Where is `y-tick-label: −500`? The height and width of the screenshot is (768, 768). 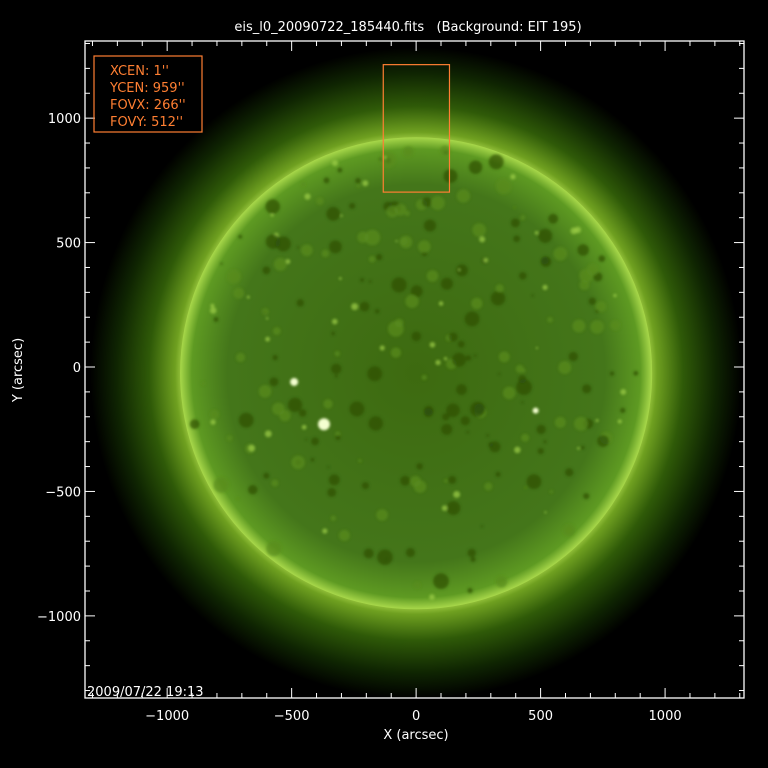 y-tick-label: −500 is located at coordinates (63, 492).